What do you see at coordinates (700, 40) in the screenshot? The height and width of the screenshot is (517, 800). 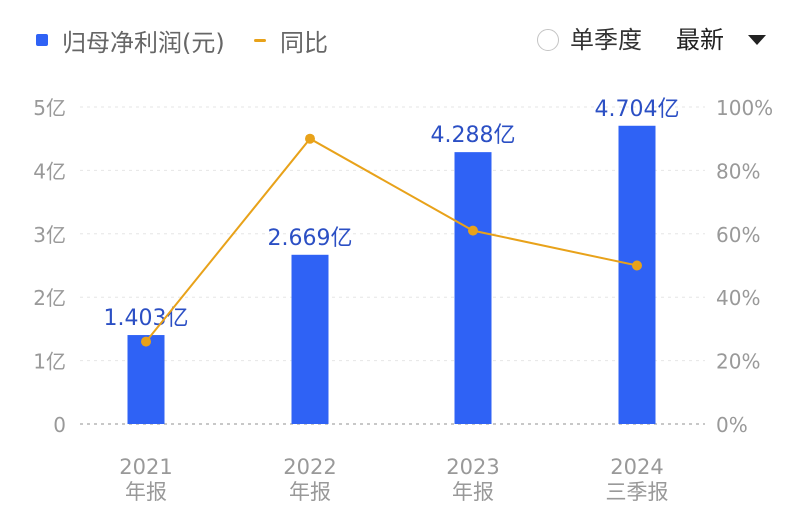 I see `period-select: 最新` at bounding box center [700, 40].